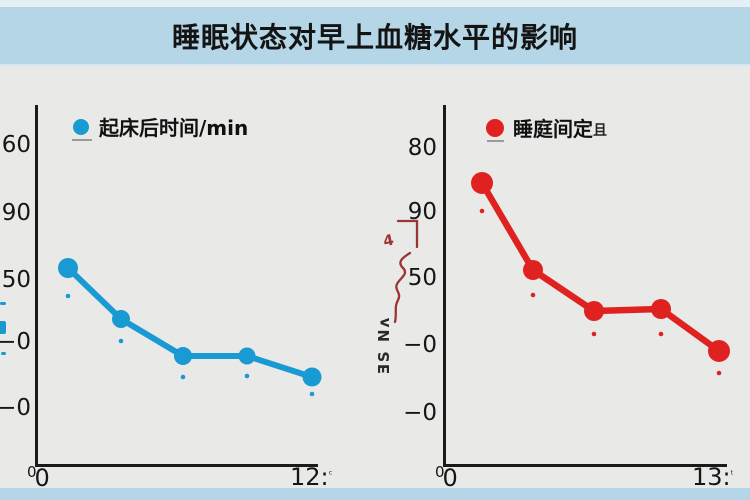 Image resolution: width=750 pixels, height=500 pixels. I want to click on right-chart-y-tick-label: 50, so click(422, 278).